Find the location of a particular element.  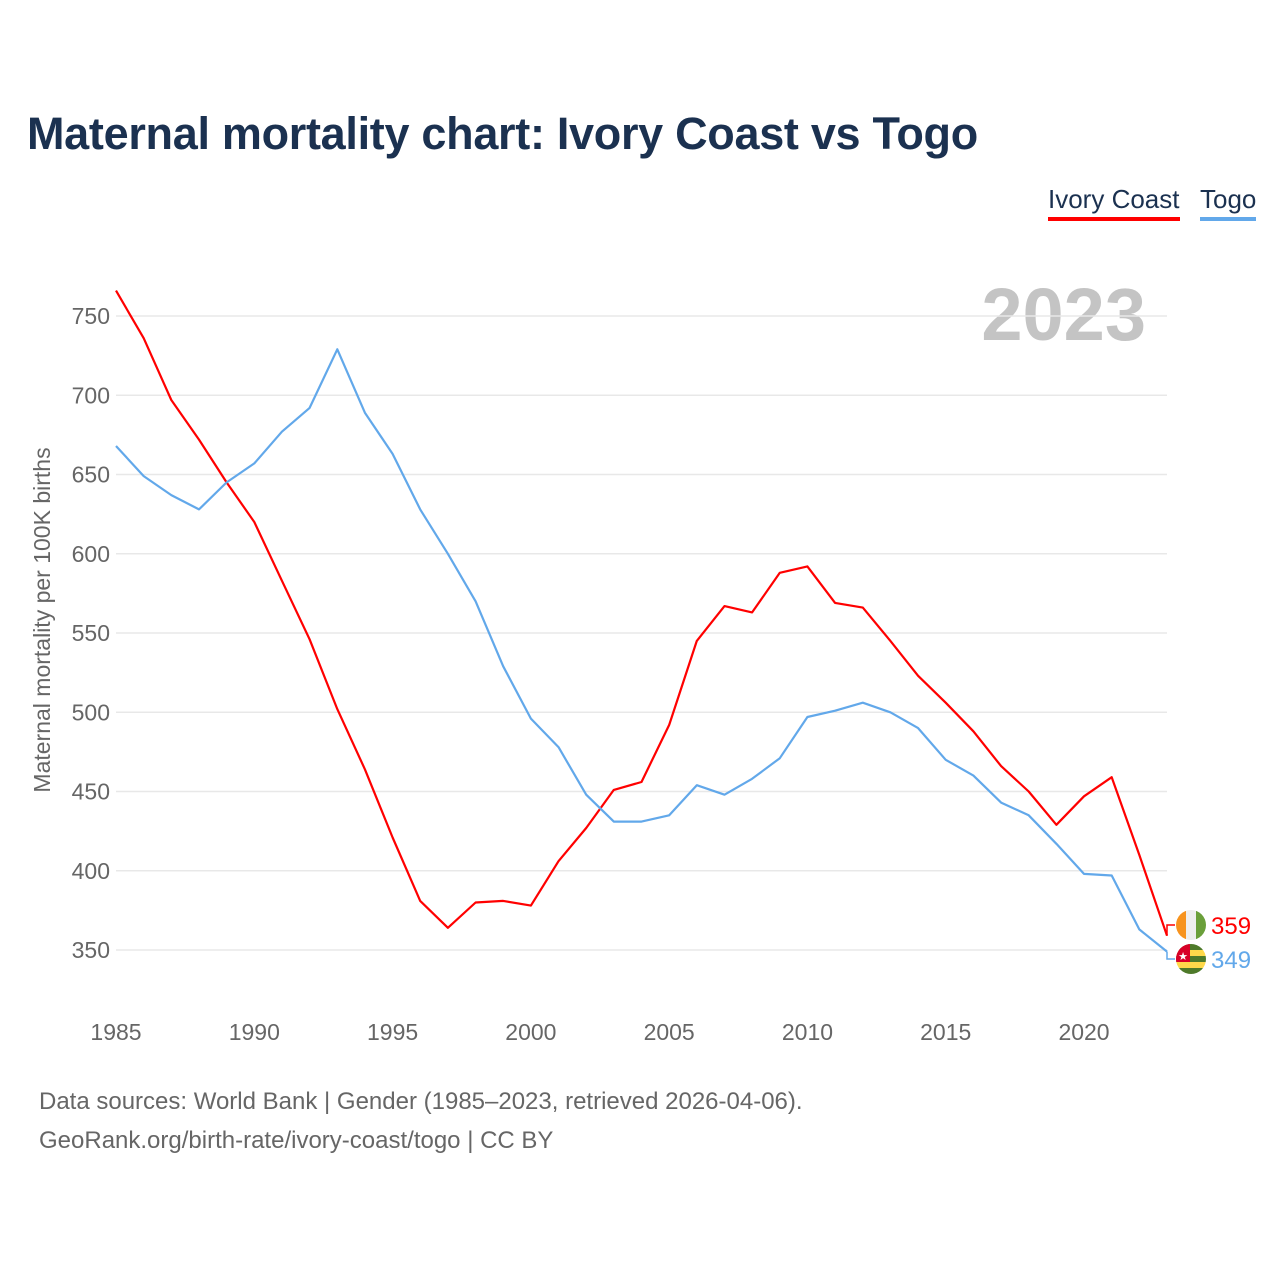

y-axis-label: Maternal mortality per 100K births is located at coordinates (42, 619).